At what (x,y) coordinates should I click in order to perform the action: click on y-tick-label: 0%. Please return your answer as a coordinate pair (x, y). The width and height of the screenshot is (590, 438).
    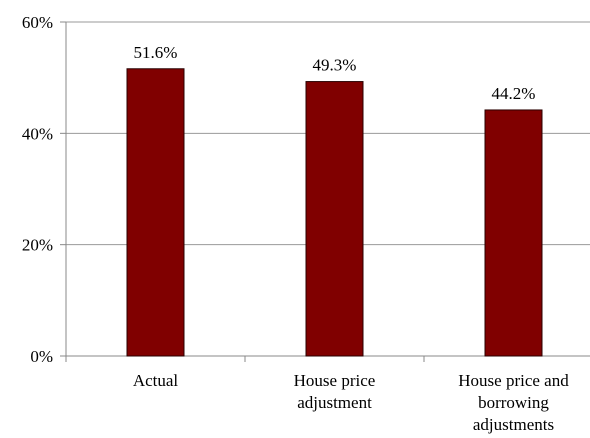
    Looking at the image, I should click on (41, 356).